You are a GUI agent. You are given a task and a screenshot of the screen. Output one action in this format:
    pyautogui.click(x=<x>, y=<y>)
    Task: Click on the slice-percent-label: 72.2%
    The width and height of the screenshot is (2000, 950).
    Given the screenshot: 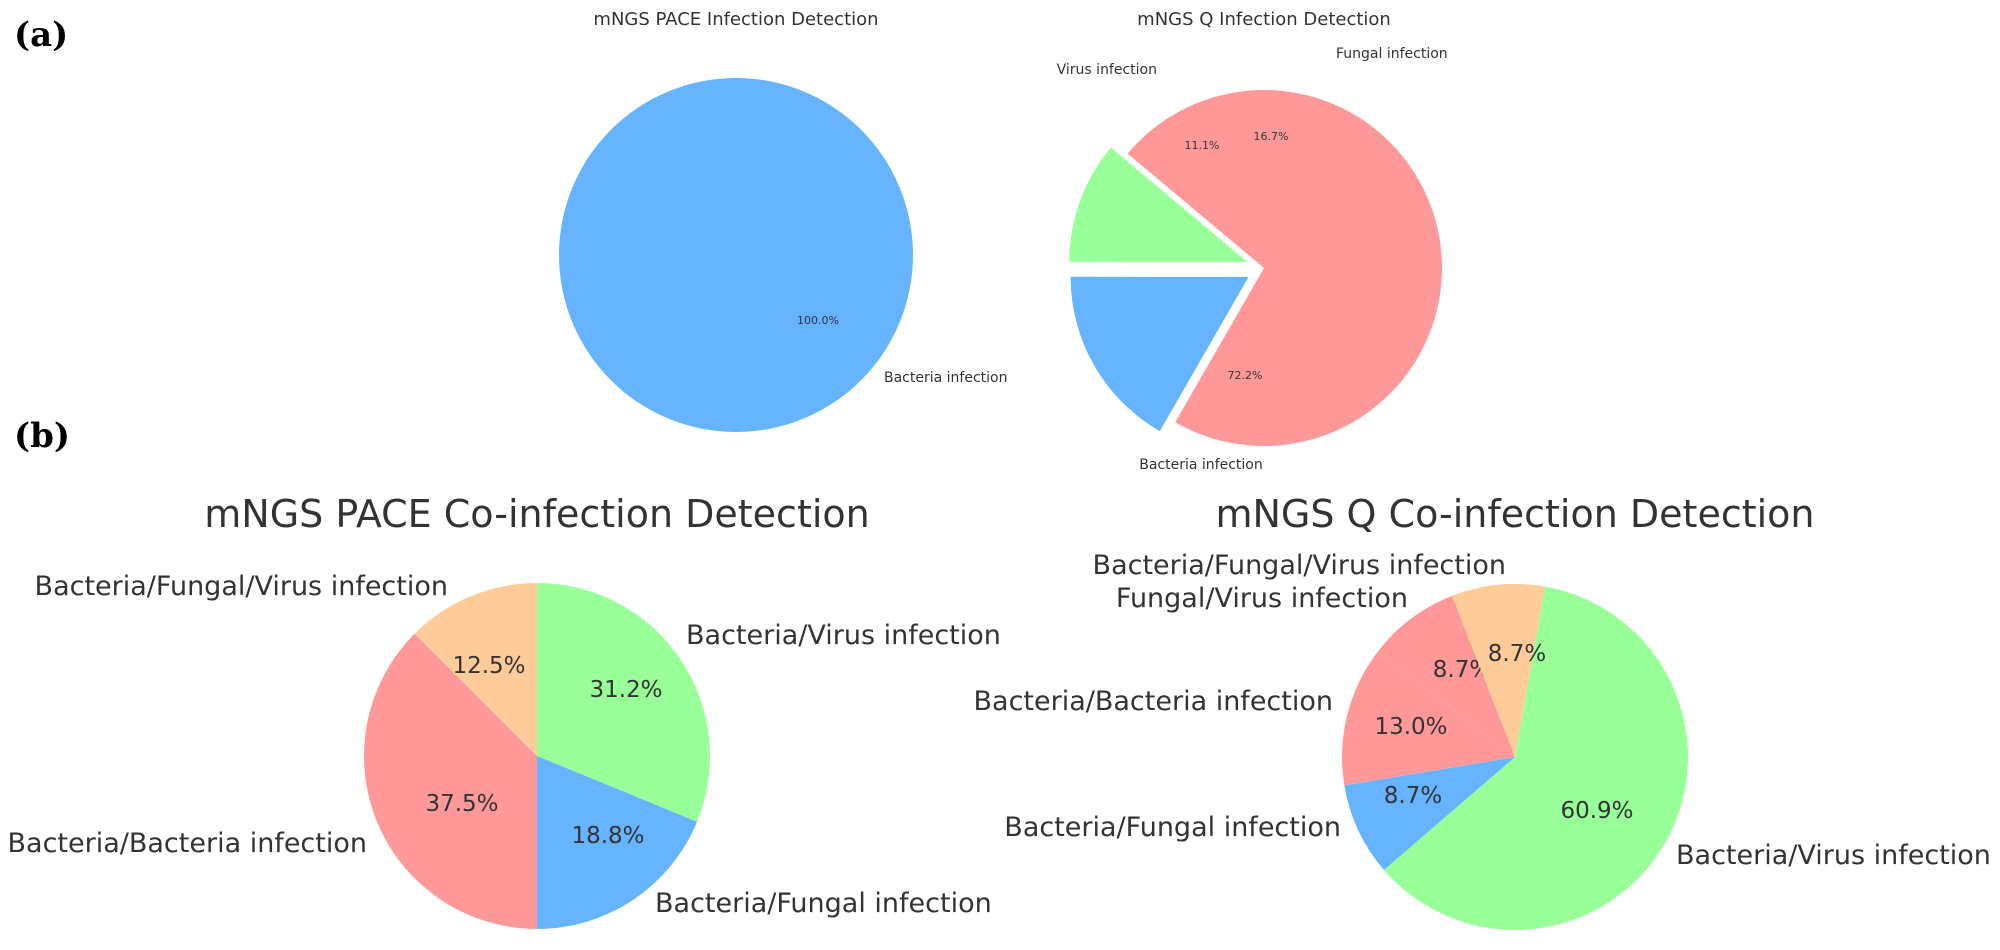 What is the action you would take?
    pyautogui.click(x=1245, y=375)
    